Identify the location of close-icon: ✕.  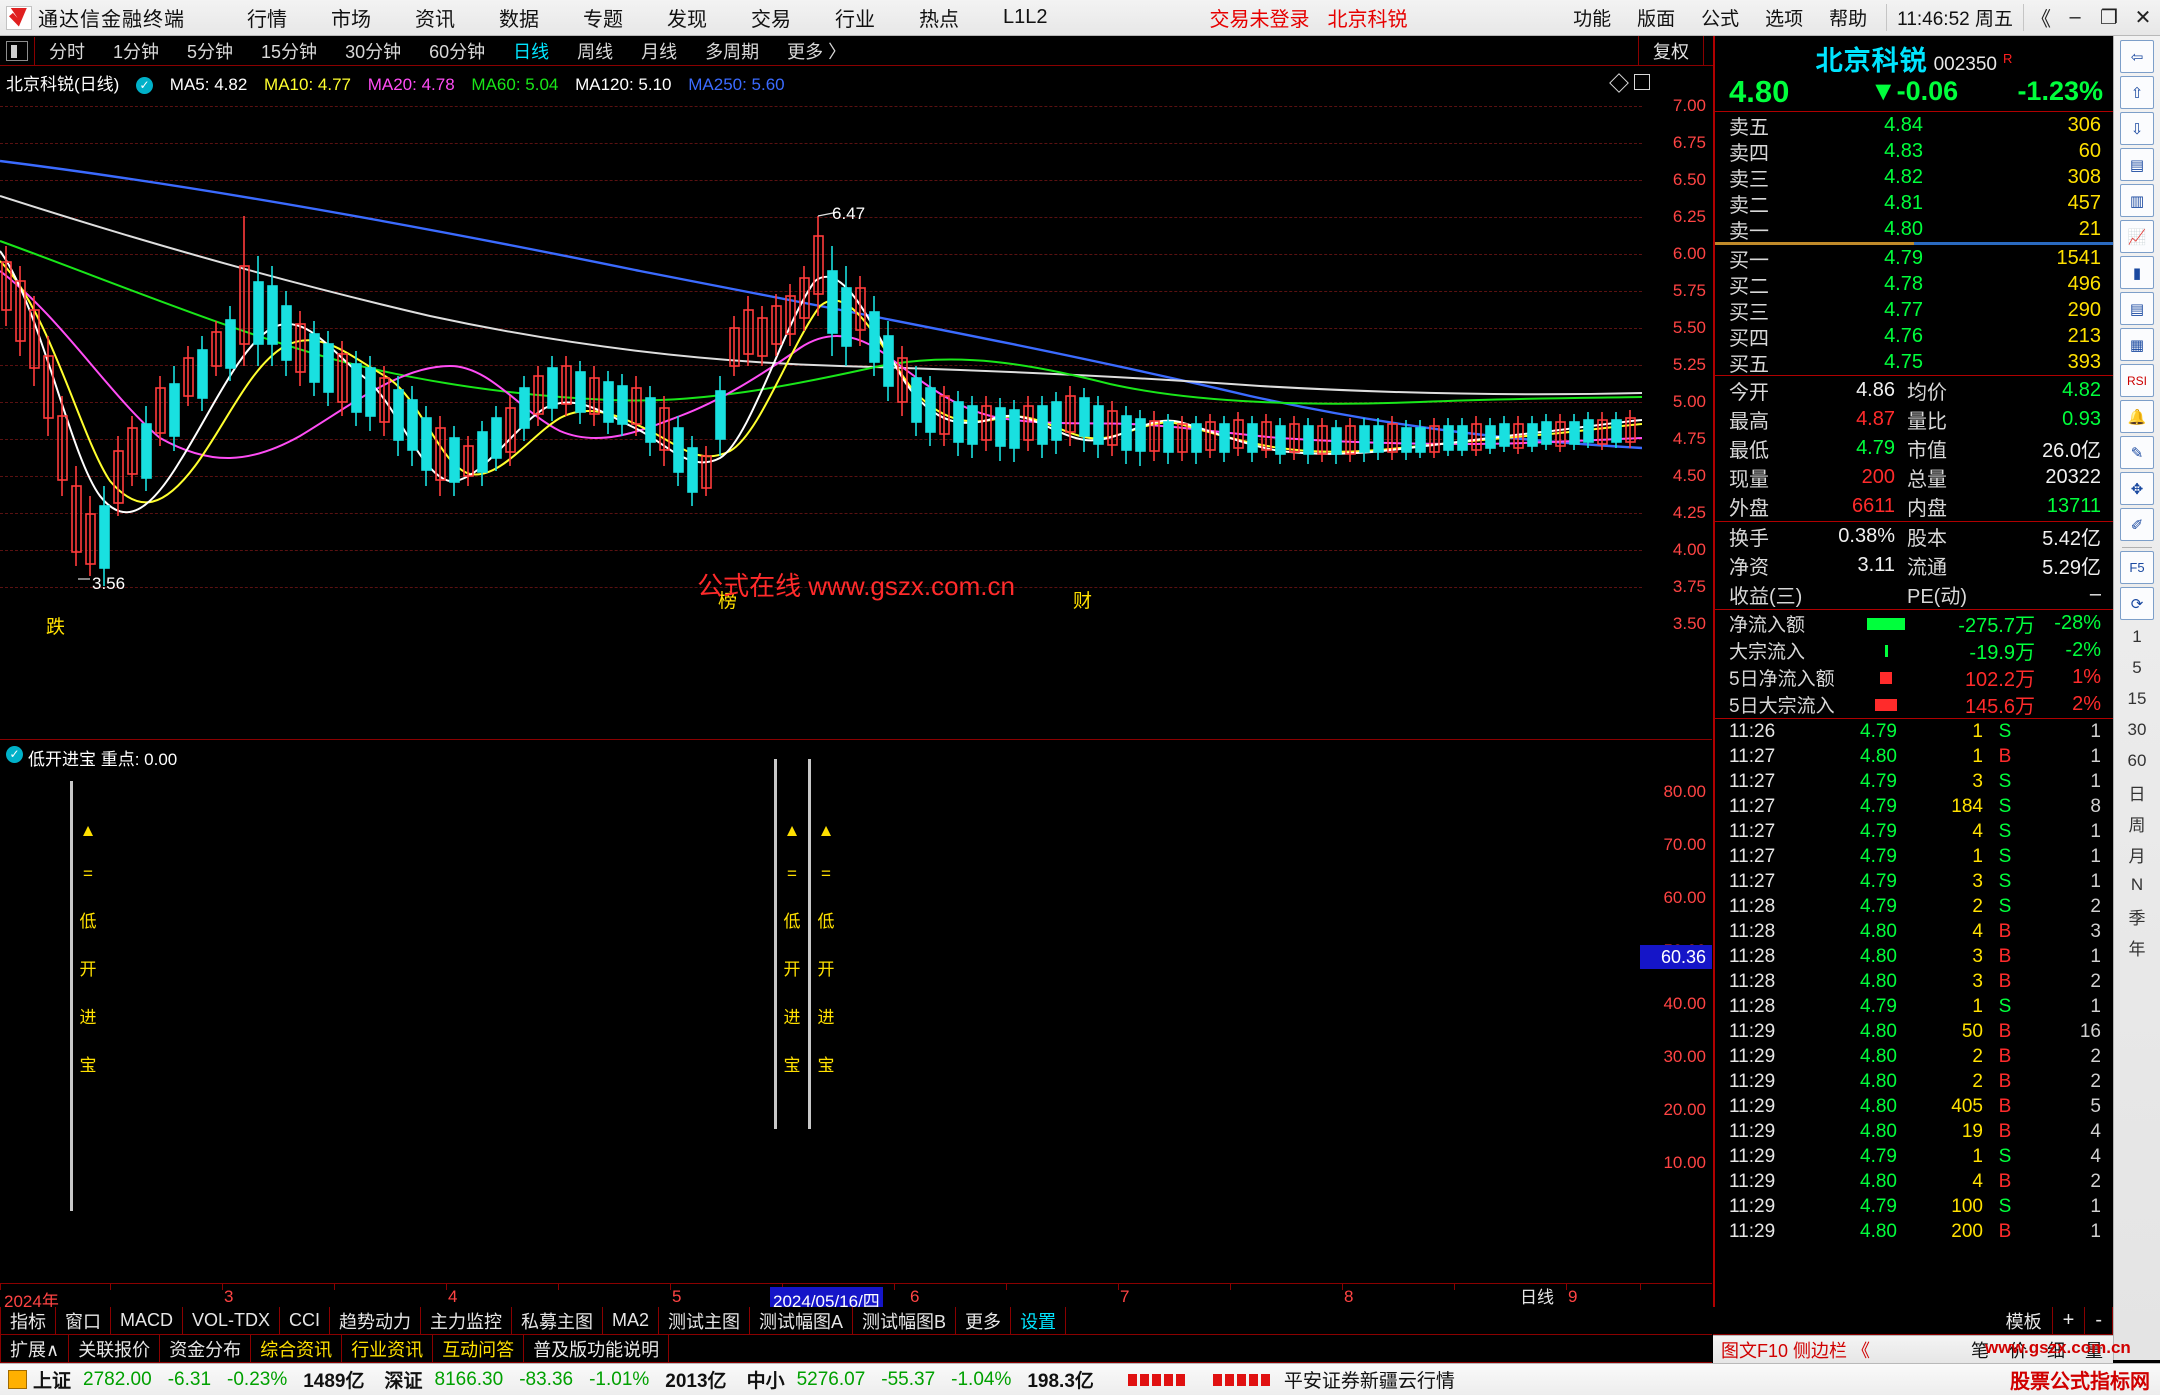
(2143, 18).